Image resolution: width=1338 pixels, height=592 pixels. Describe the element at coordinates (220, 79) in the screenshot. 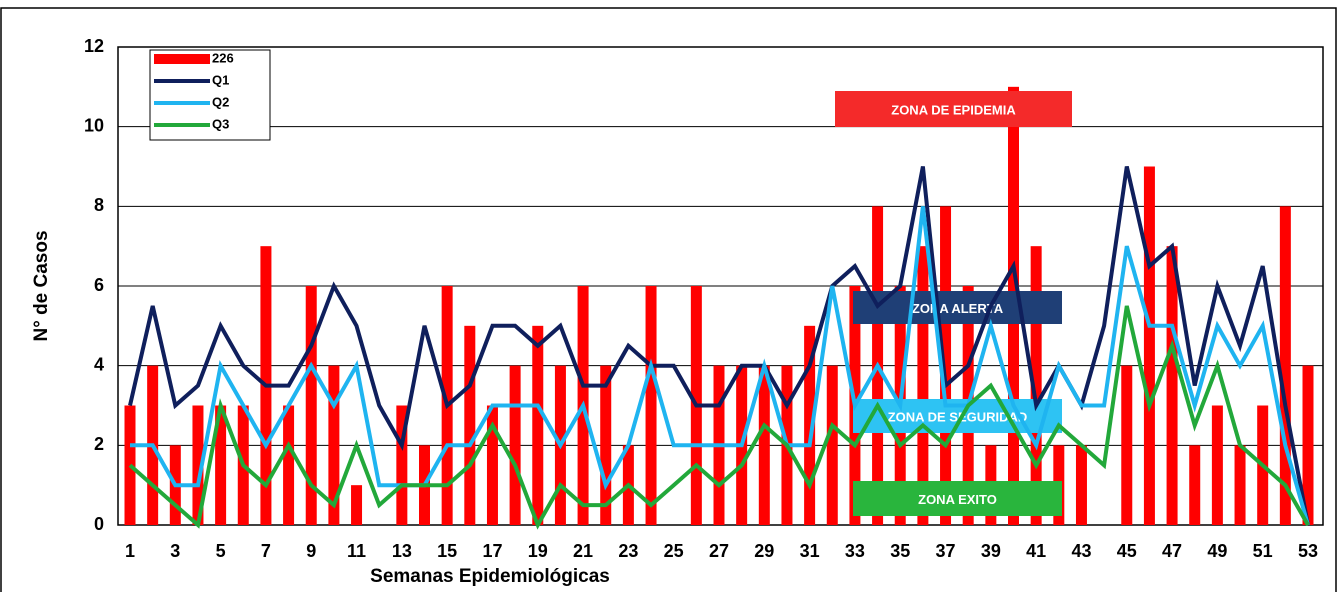

I see `legend-label: Q1` at that location.